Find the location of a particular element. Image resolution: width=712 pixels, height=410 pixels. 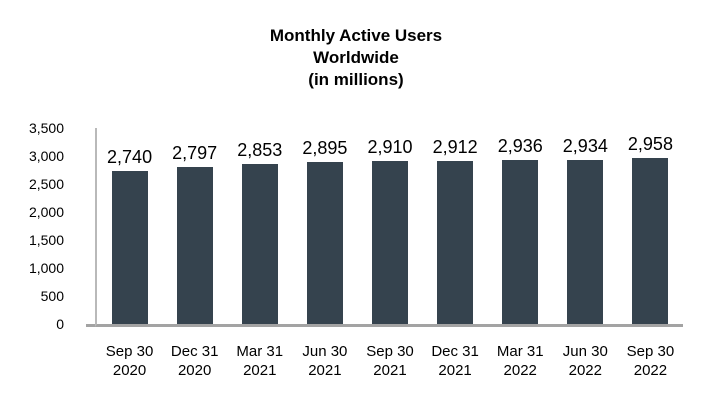

x-tick-label: Sep 30 2022 is located at coordinates (650, 361).